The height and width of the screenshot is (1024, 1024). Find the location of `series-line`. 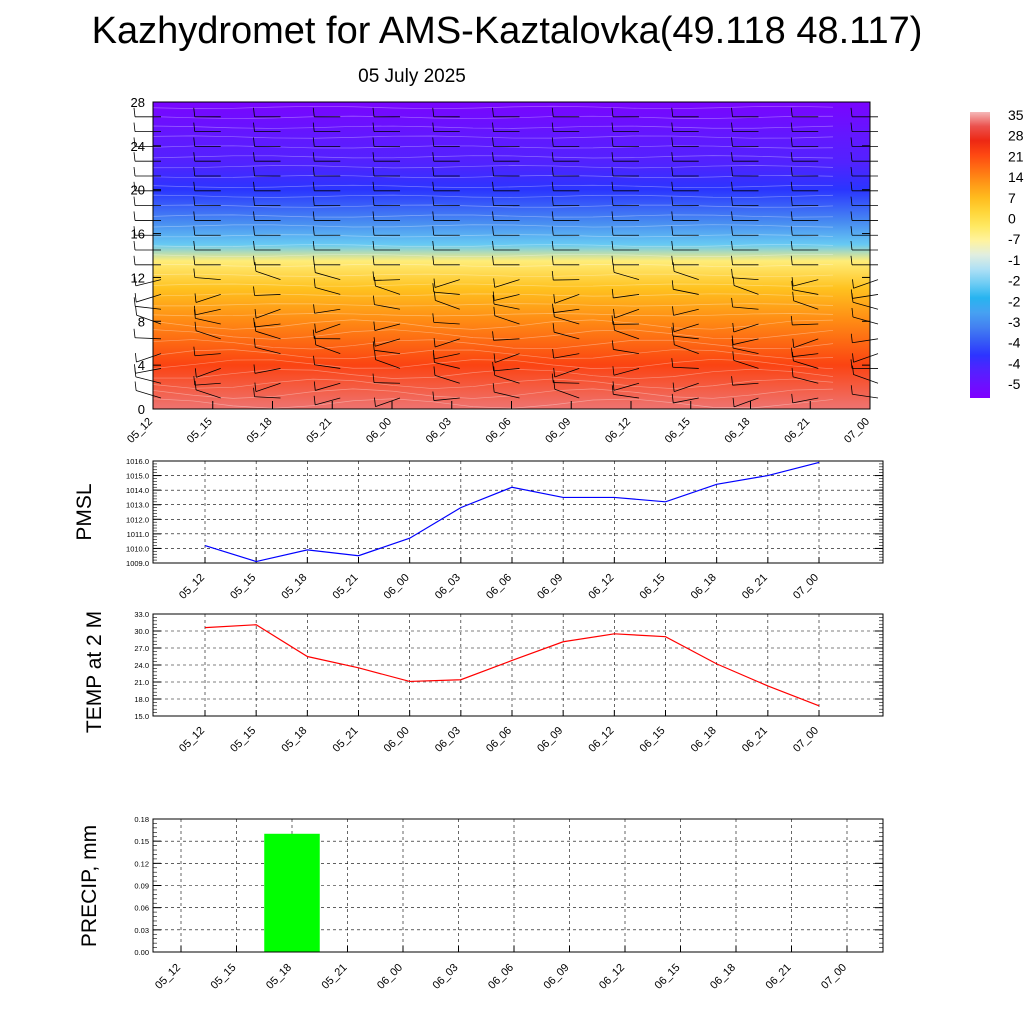

series-line is located at coordinates (512, 512).